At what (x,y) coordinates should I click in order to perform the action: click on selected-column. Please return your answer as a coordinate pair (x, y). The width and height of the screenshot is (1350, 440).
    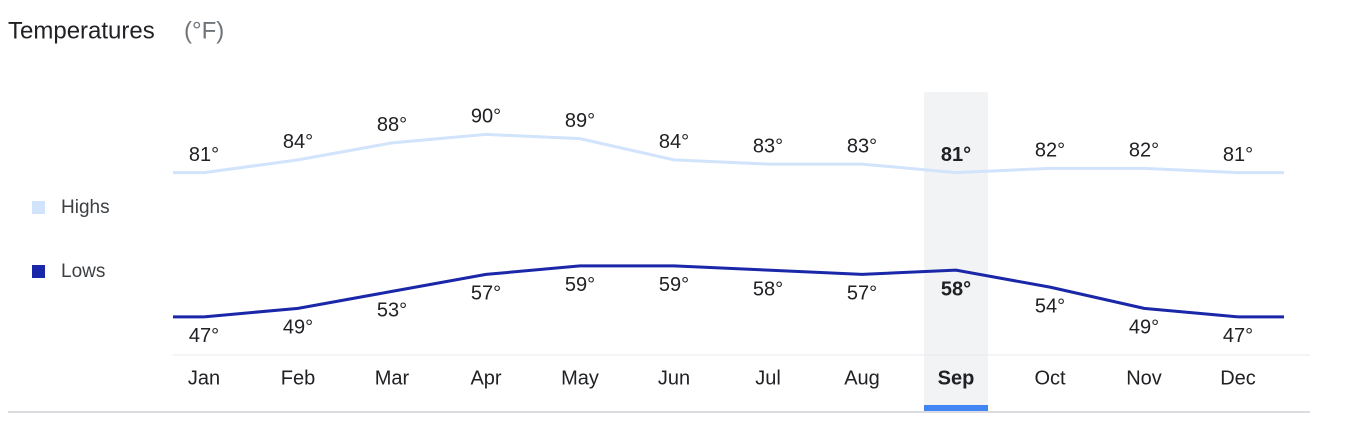
    Looking at the image, I should click on (956, 251).